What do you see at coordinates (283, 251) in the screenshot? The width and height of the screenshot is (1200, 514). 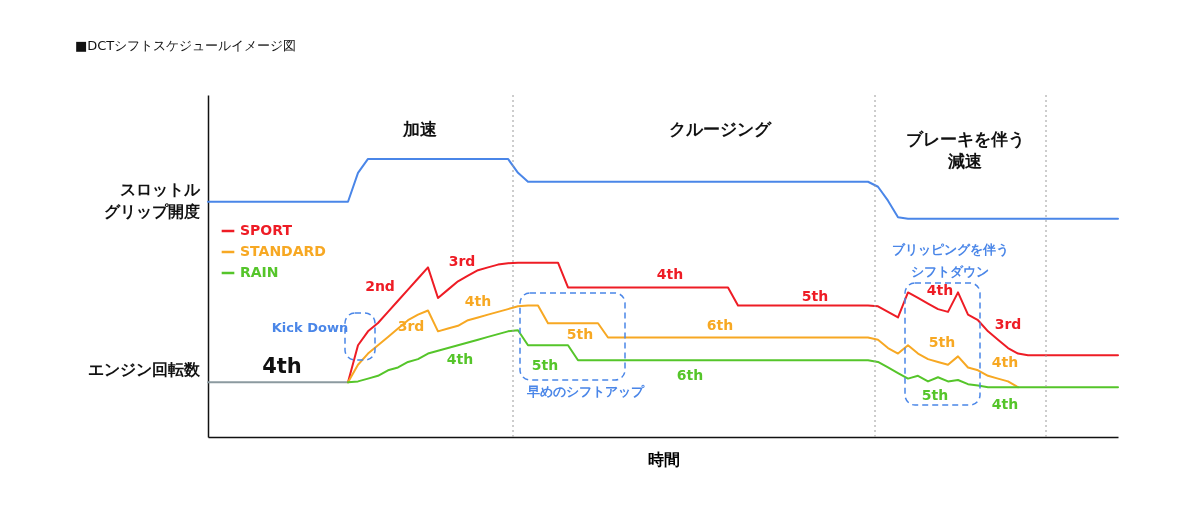 I see `legend-label: STANDARD` at bounding box center [283, 251].